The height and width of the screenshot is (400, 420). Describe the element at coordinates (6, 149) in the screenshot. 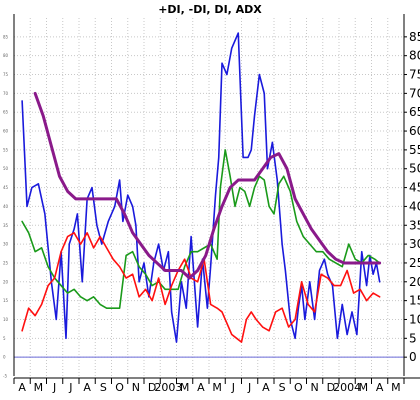

I see `y-tick-label-left: 55` at that location.